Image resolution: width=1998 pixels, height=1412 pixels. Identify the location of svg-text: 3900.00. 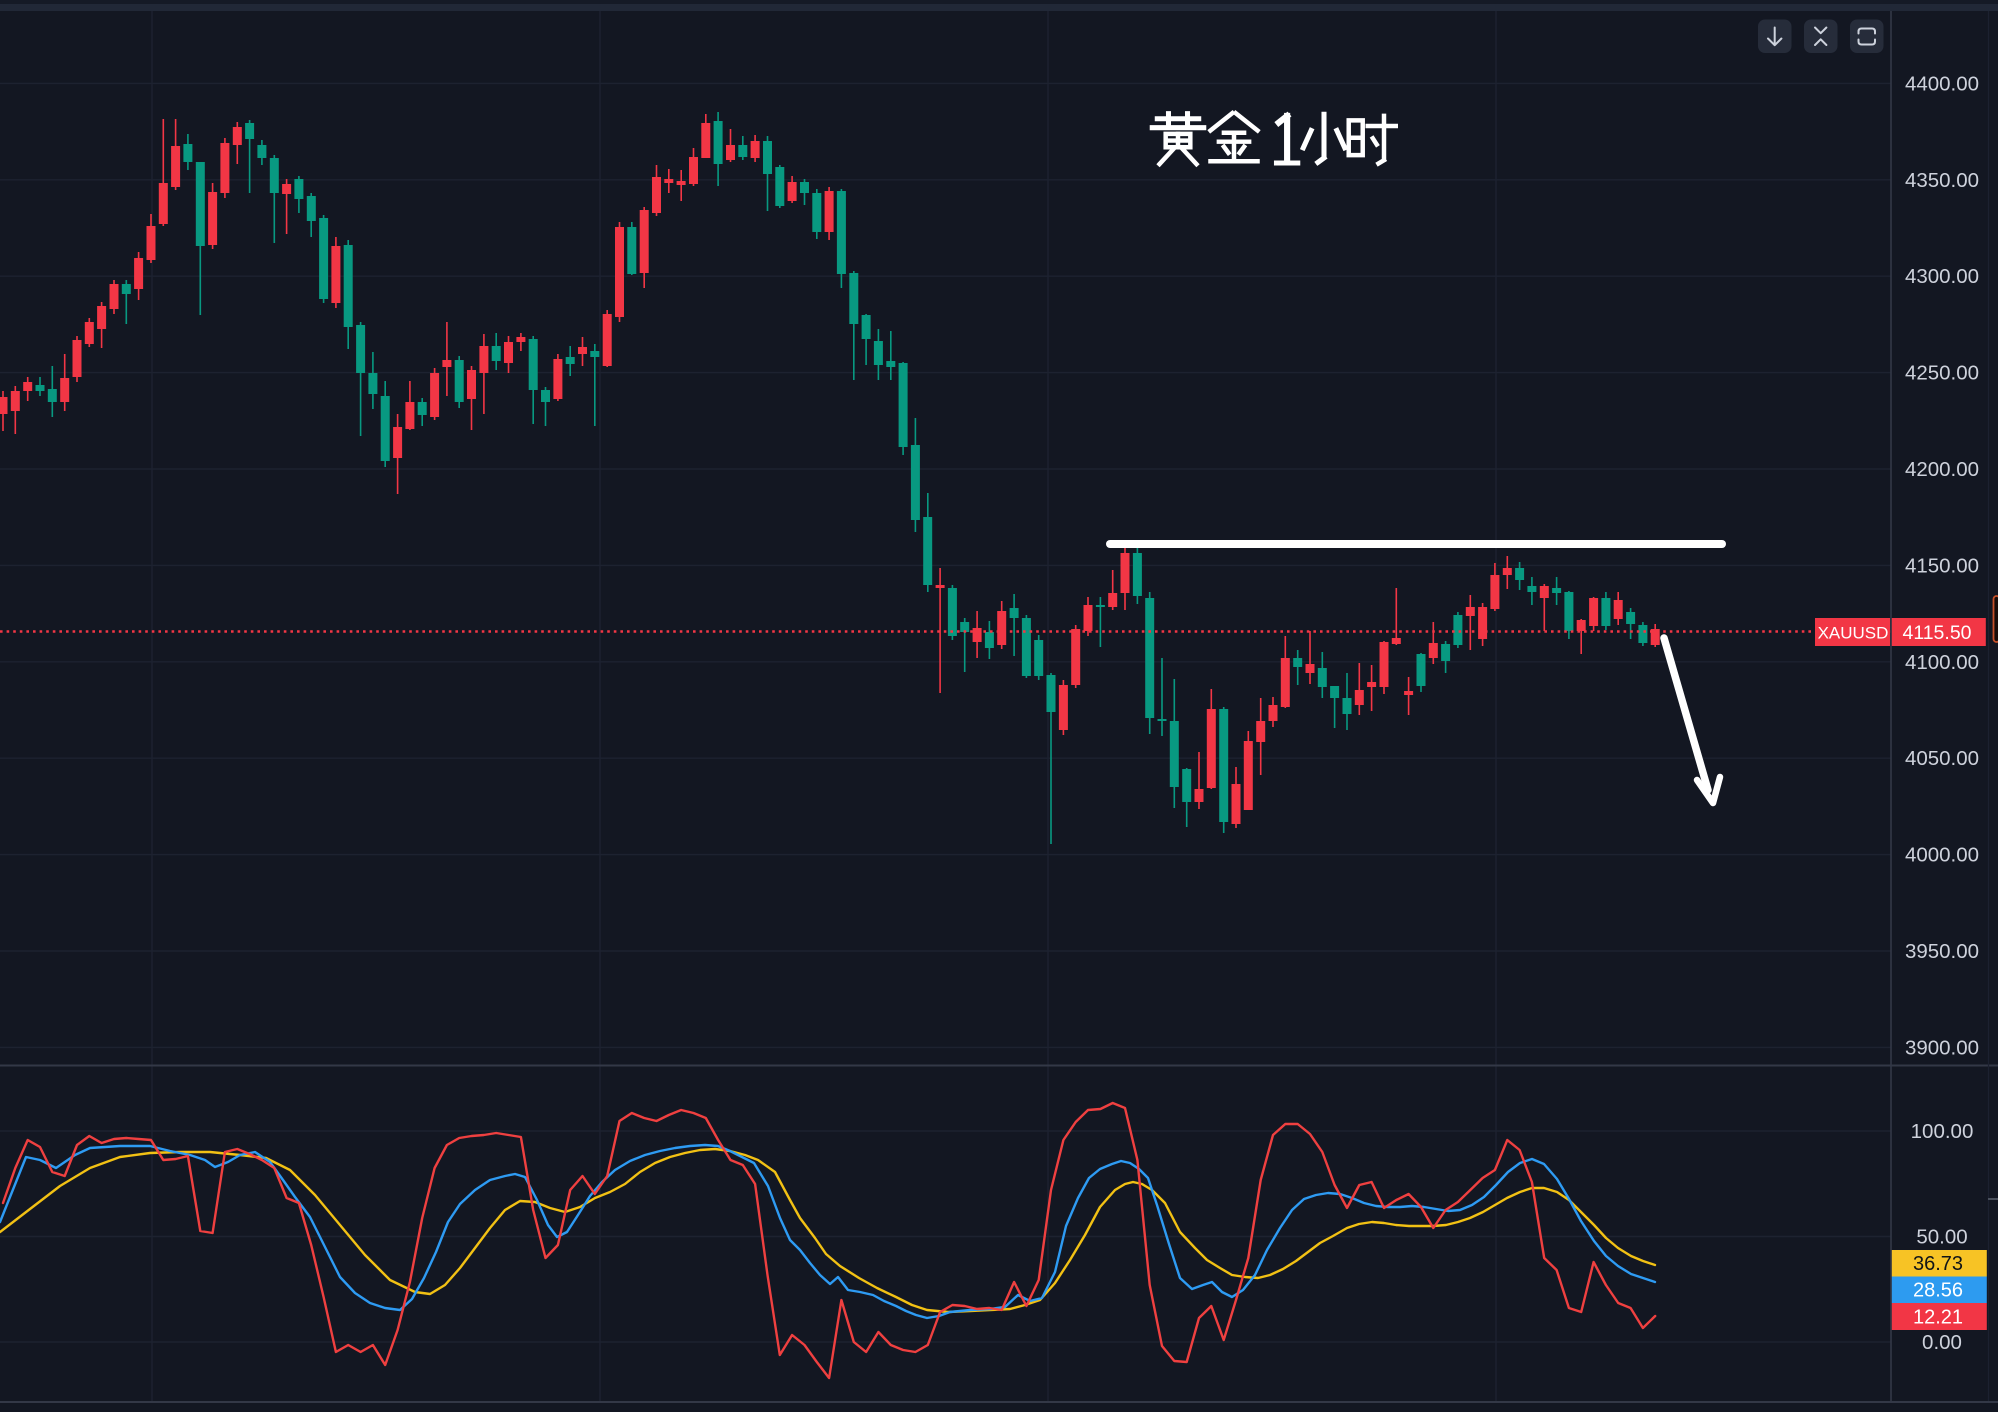
(1942, 1047).